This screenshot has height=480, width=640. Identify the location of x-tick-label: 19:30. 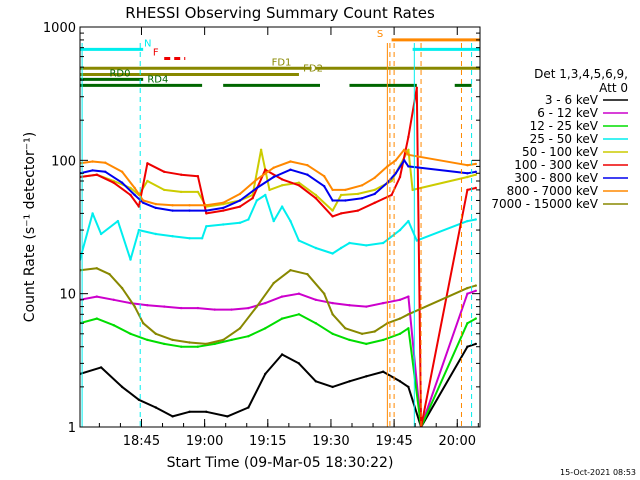
(330, 441).